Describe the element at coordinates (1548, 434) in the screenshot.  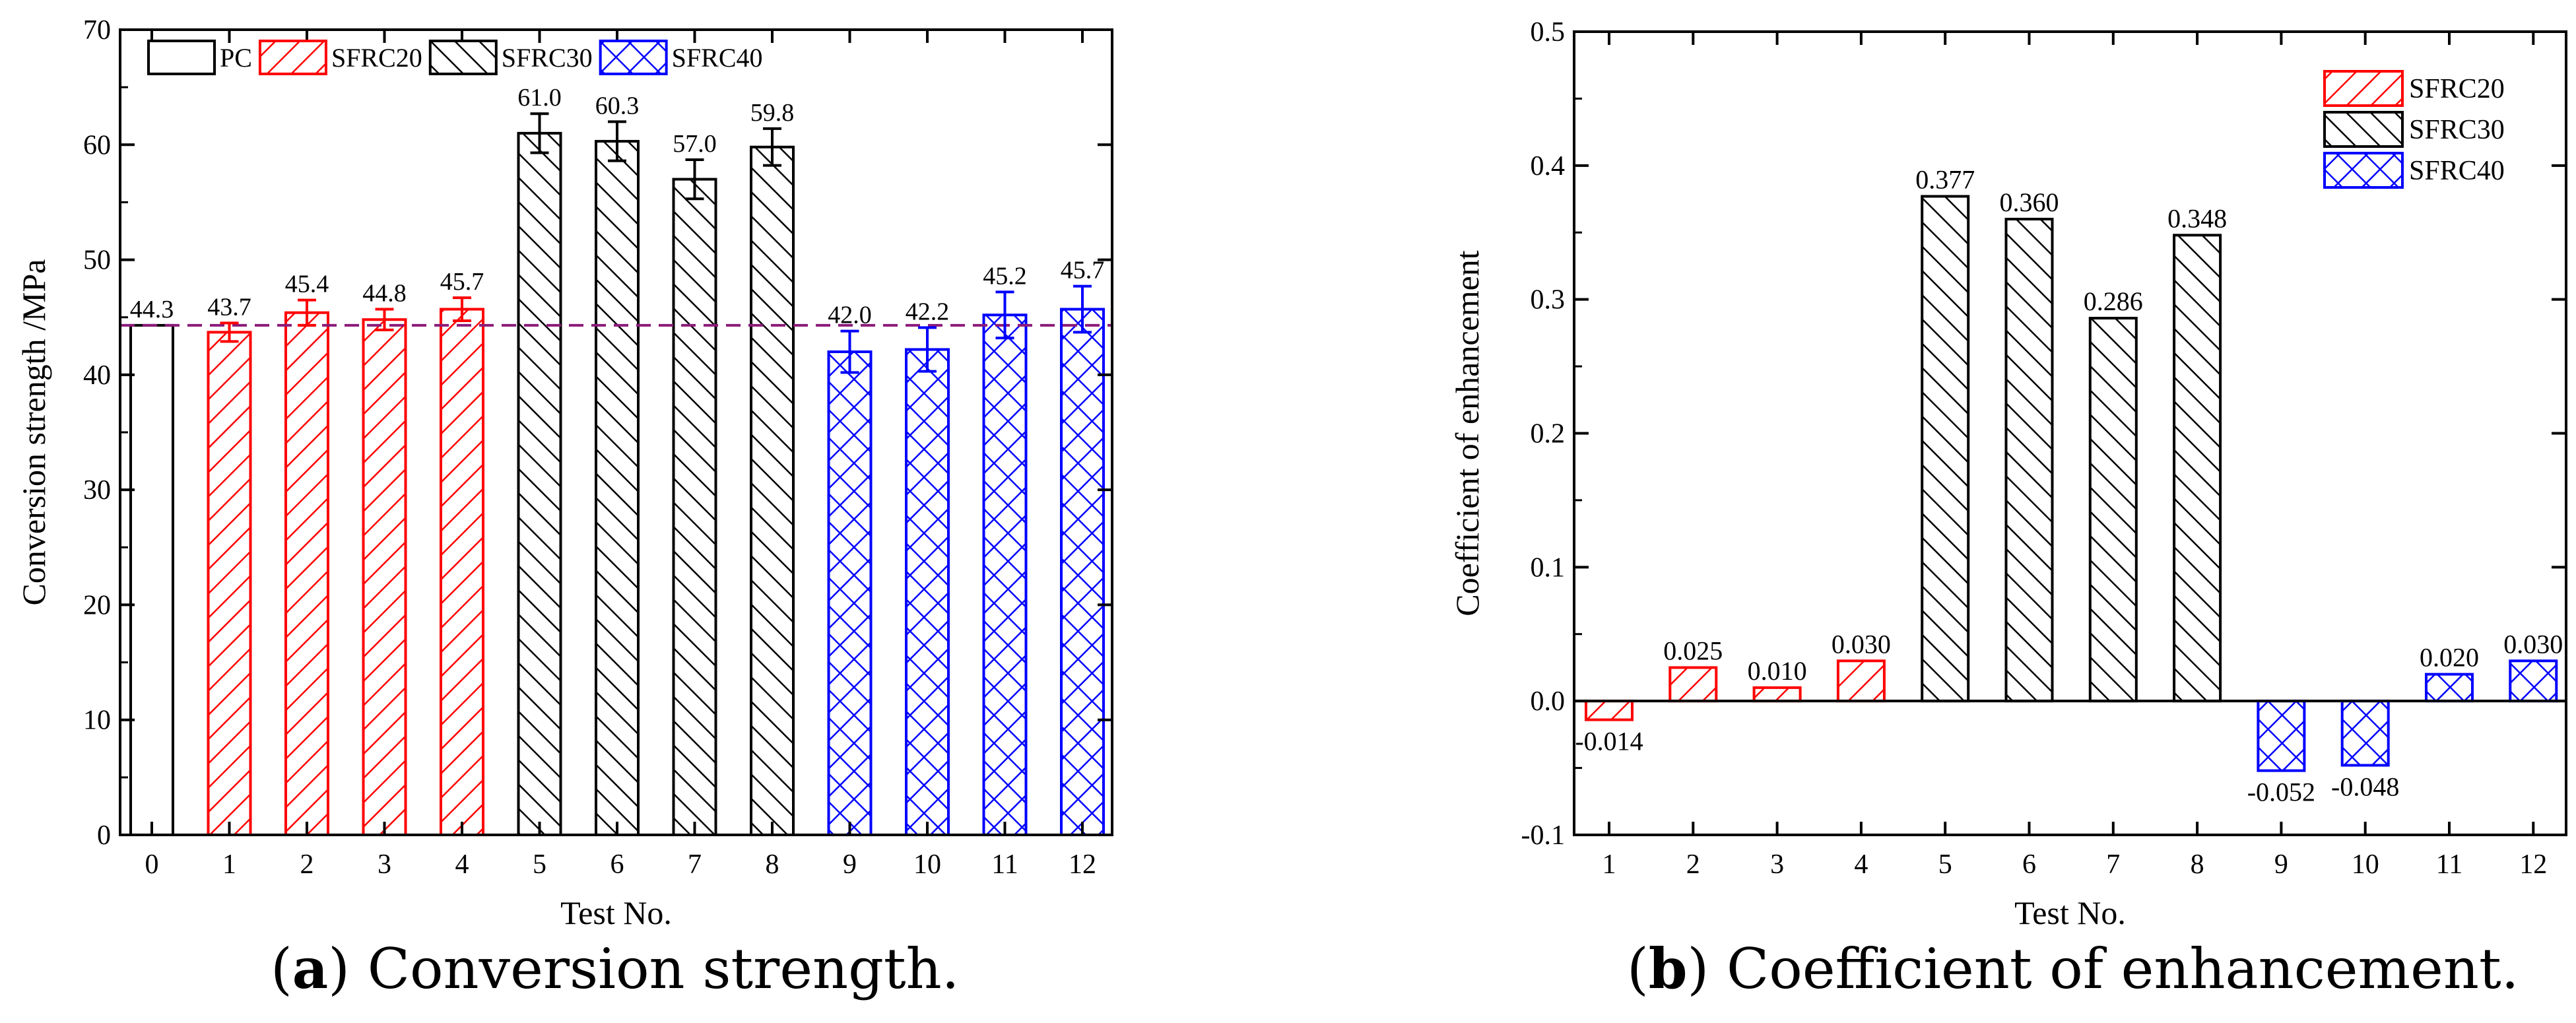
I see `y-tick-label-3: 0.2` at that location.